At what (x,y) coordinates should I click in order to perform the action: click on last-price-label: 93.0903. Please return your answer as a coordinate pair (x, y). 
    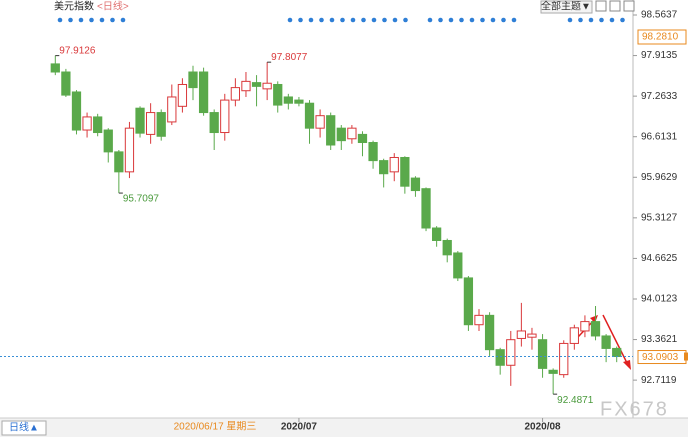
    Looking at the image, I should click on (660, 357).